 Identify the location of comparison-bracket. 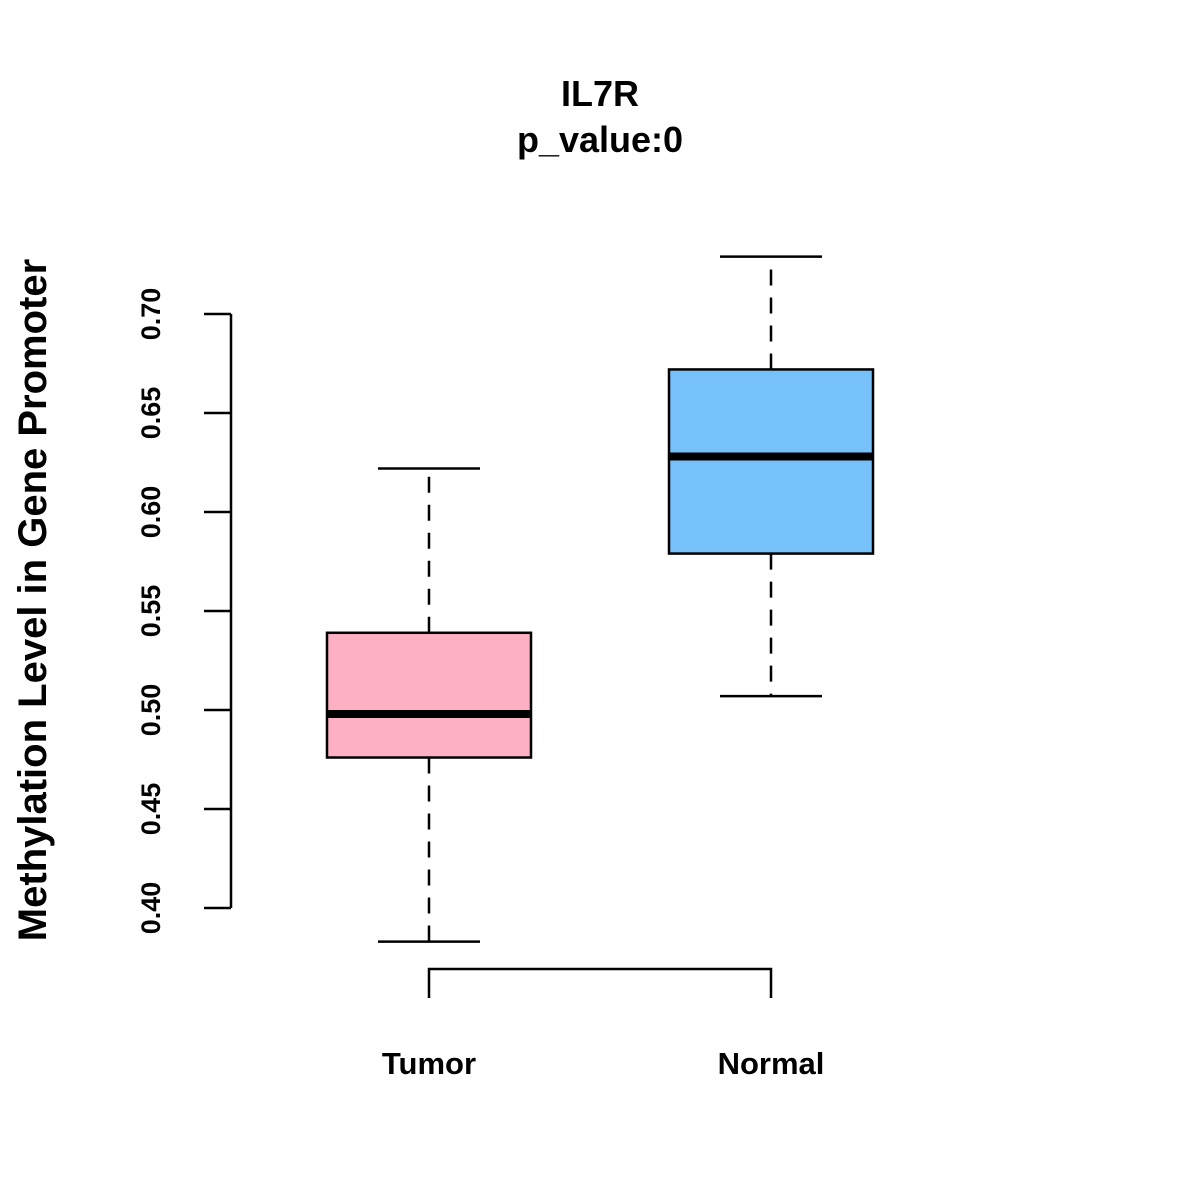
(600, 982).